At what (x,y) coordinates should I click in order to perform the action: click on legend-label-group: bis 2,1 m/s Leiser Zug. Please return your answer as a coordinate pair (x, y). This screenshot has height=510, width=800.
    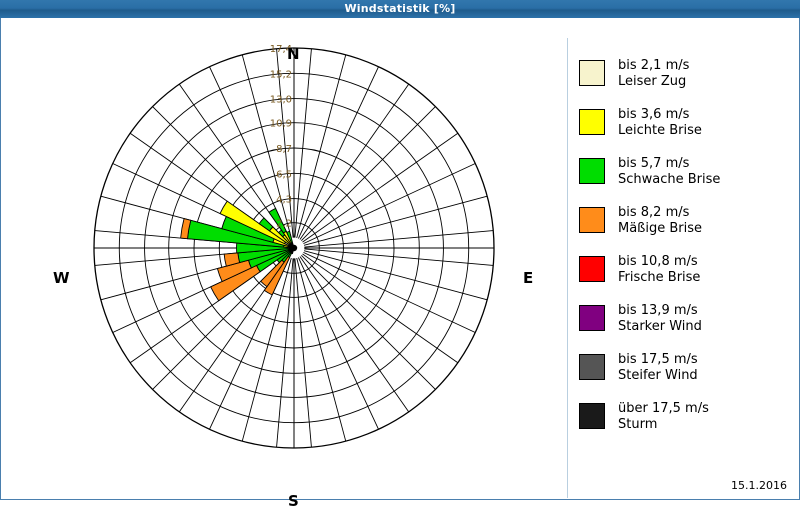
    Looking at the image, I should click on (653, 74).